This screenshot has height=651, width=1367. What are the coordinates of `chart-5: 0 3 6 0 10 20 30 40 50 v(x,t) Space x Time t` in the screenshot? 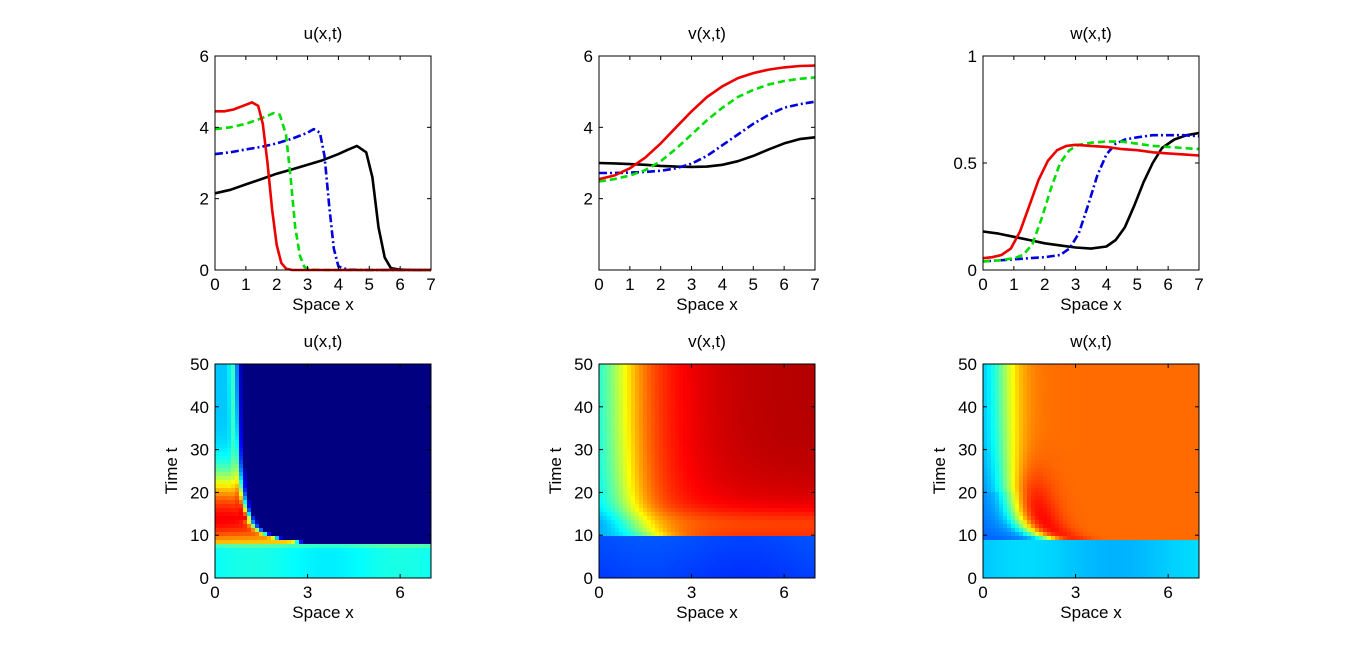 It's located at (681, 477).